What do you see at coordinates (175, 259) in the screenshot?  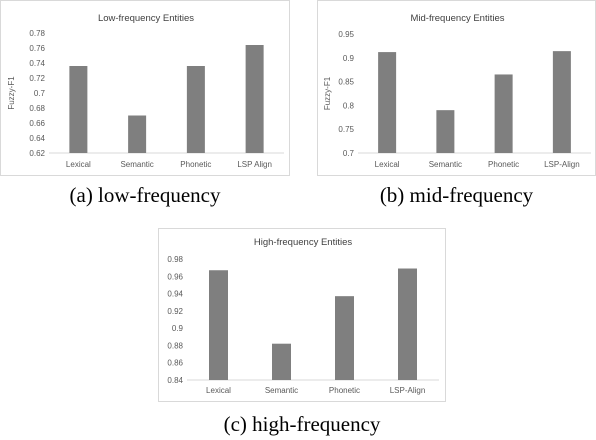 I see `y-tick-label: 0.98` at bounding box center [175, 259].